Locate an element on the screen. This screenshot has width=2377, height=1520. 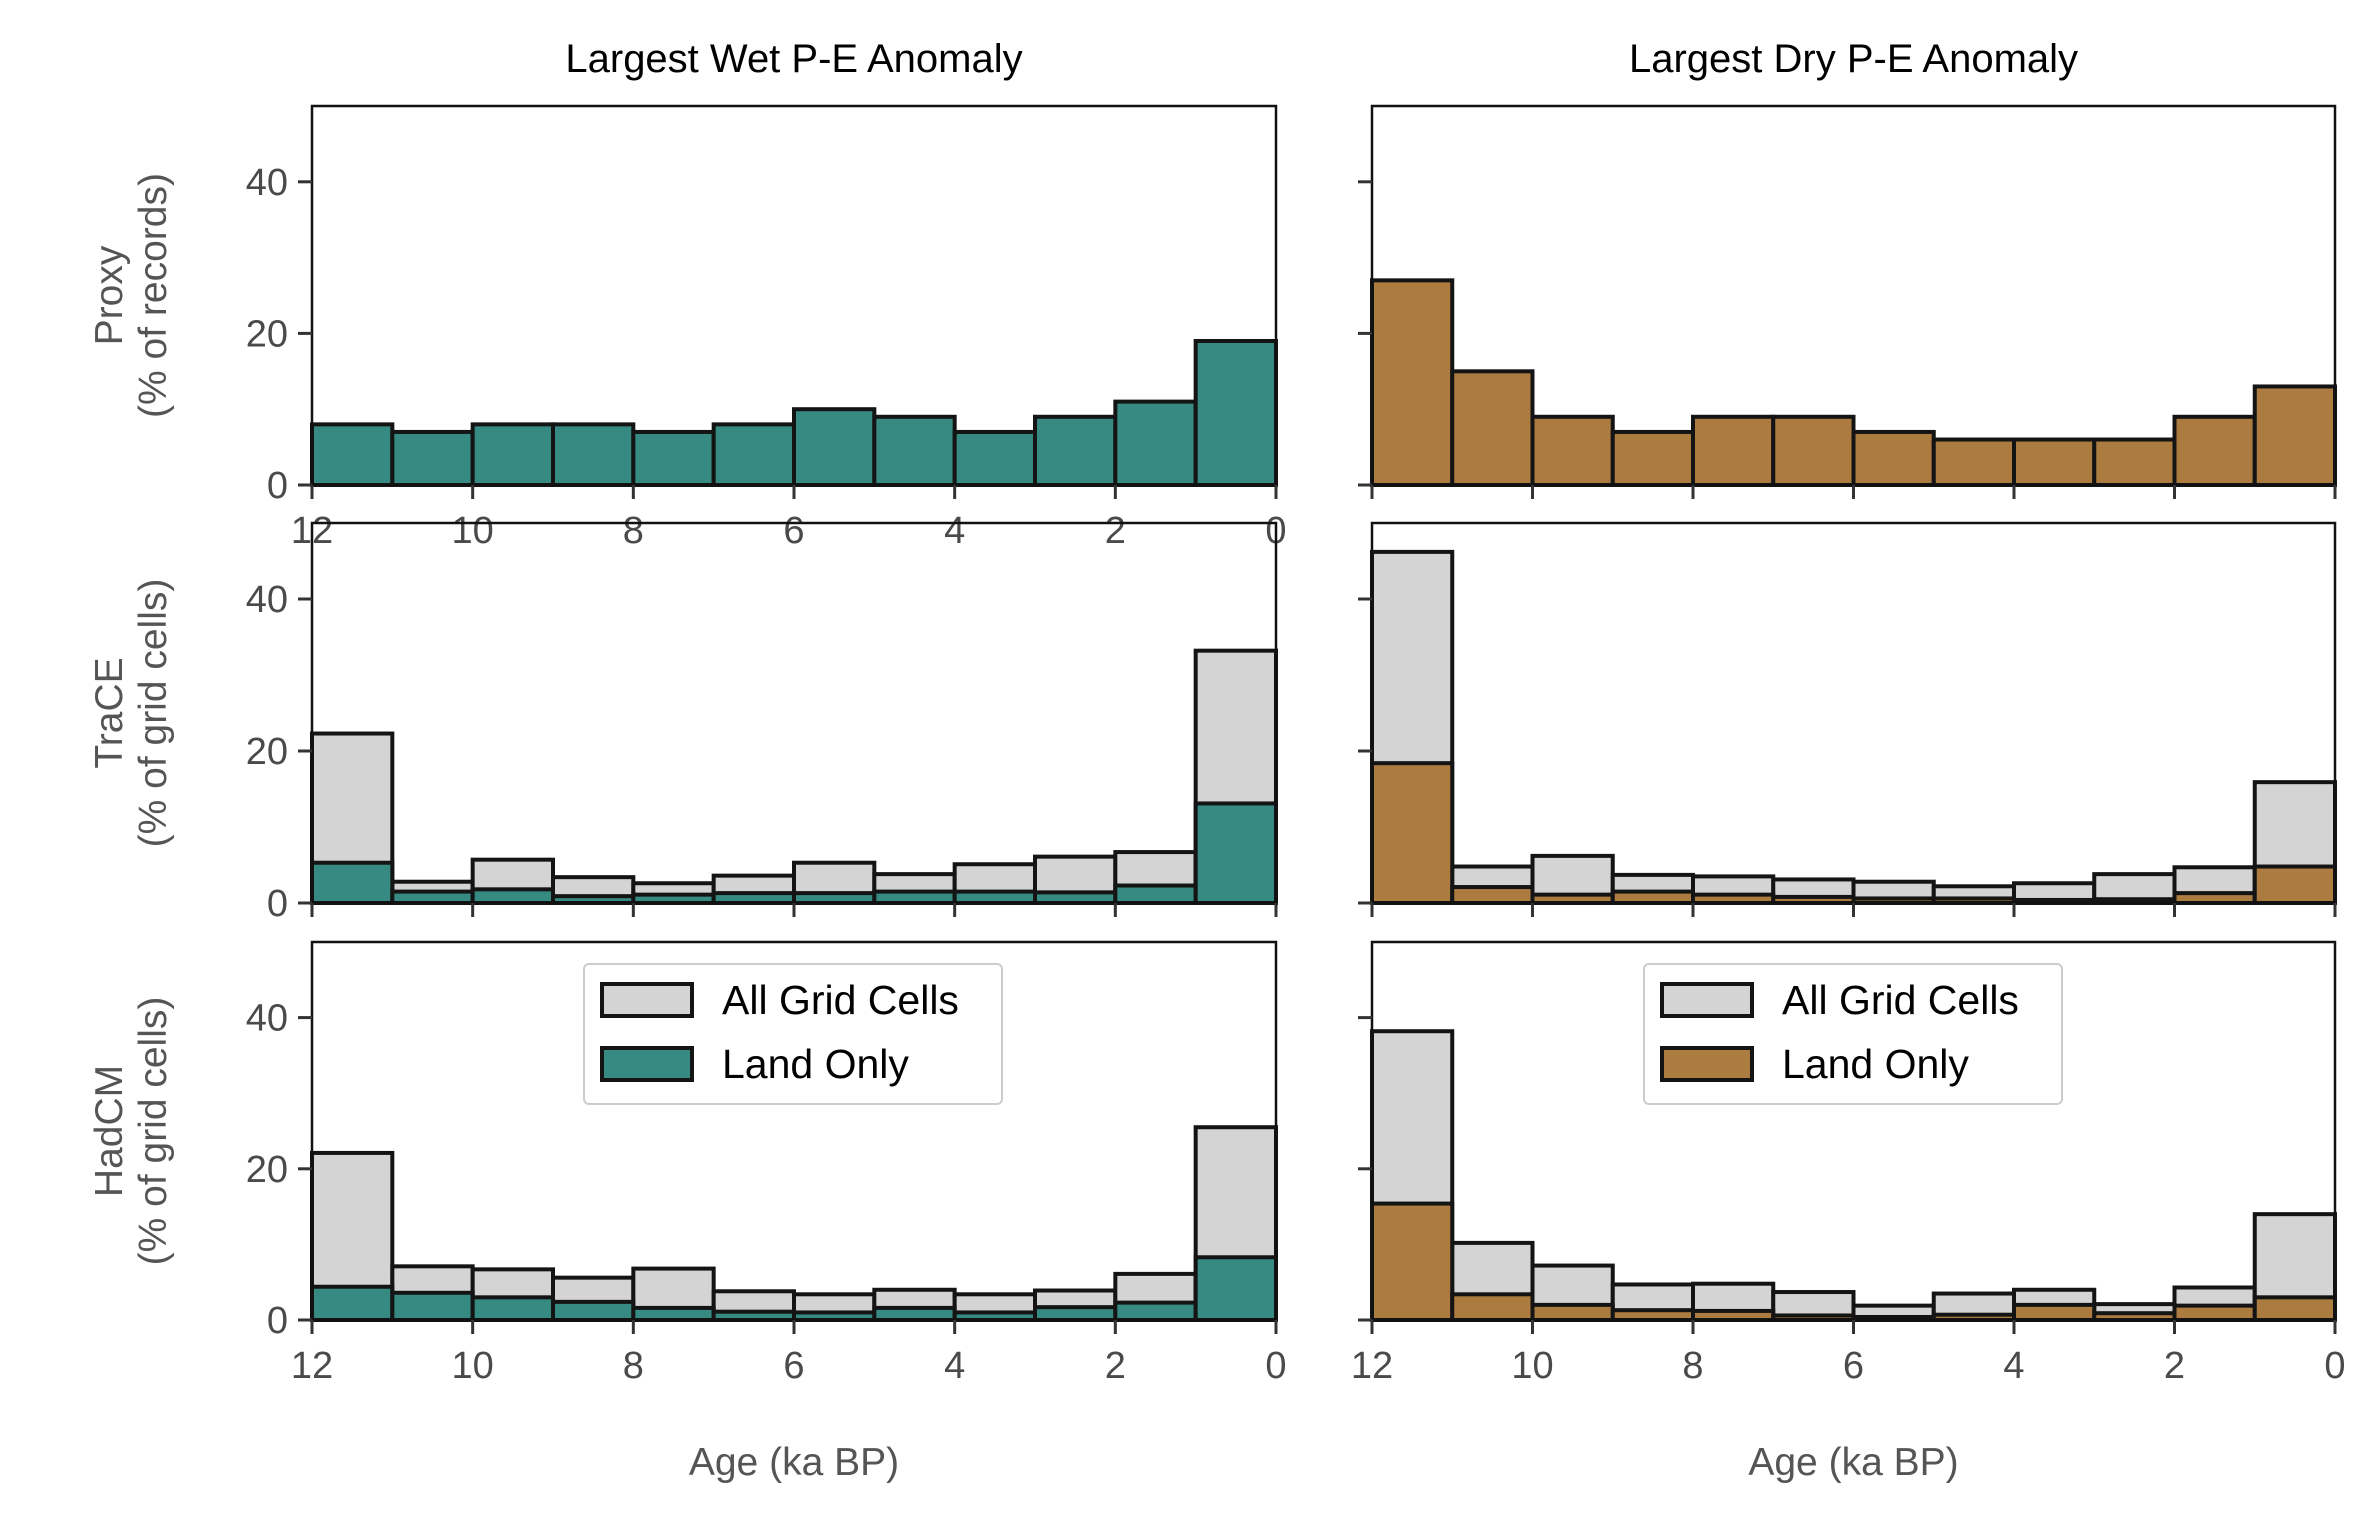
row-title: HadCM is located at coordinates (109, 1131).